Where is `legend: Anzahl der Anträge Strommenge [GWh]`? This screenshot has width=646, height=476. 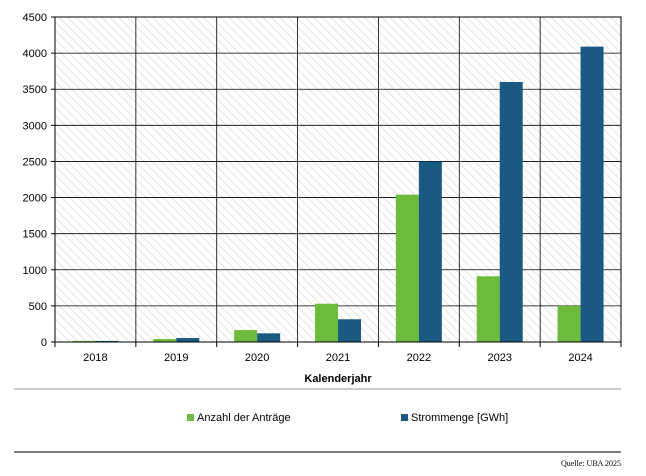 legend: Anzahl der Anträge Strommenge [GWh] is located at coordinates (347, 418).